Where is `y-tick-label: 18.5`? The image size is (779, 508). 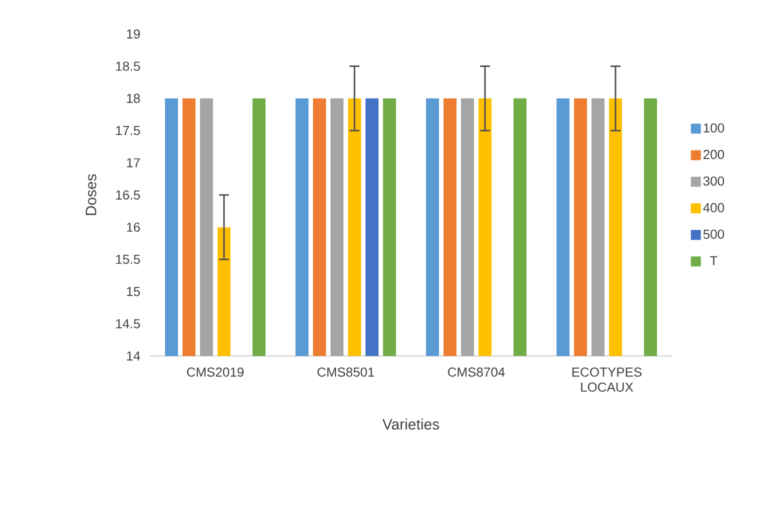
y-tick-label: 18.5 is located at coordinates (128, 66).